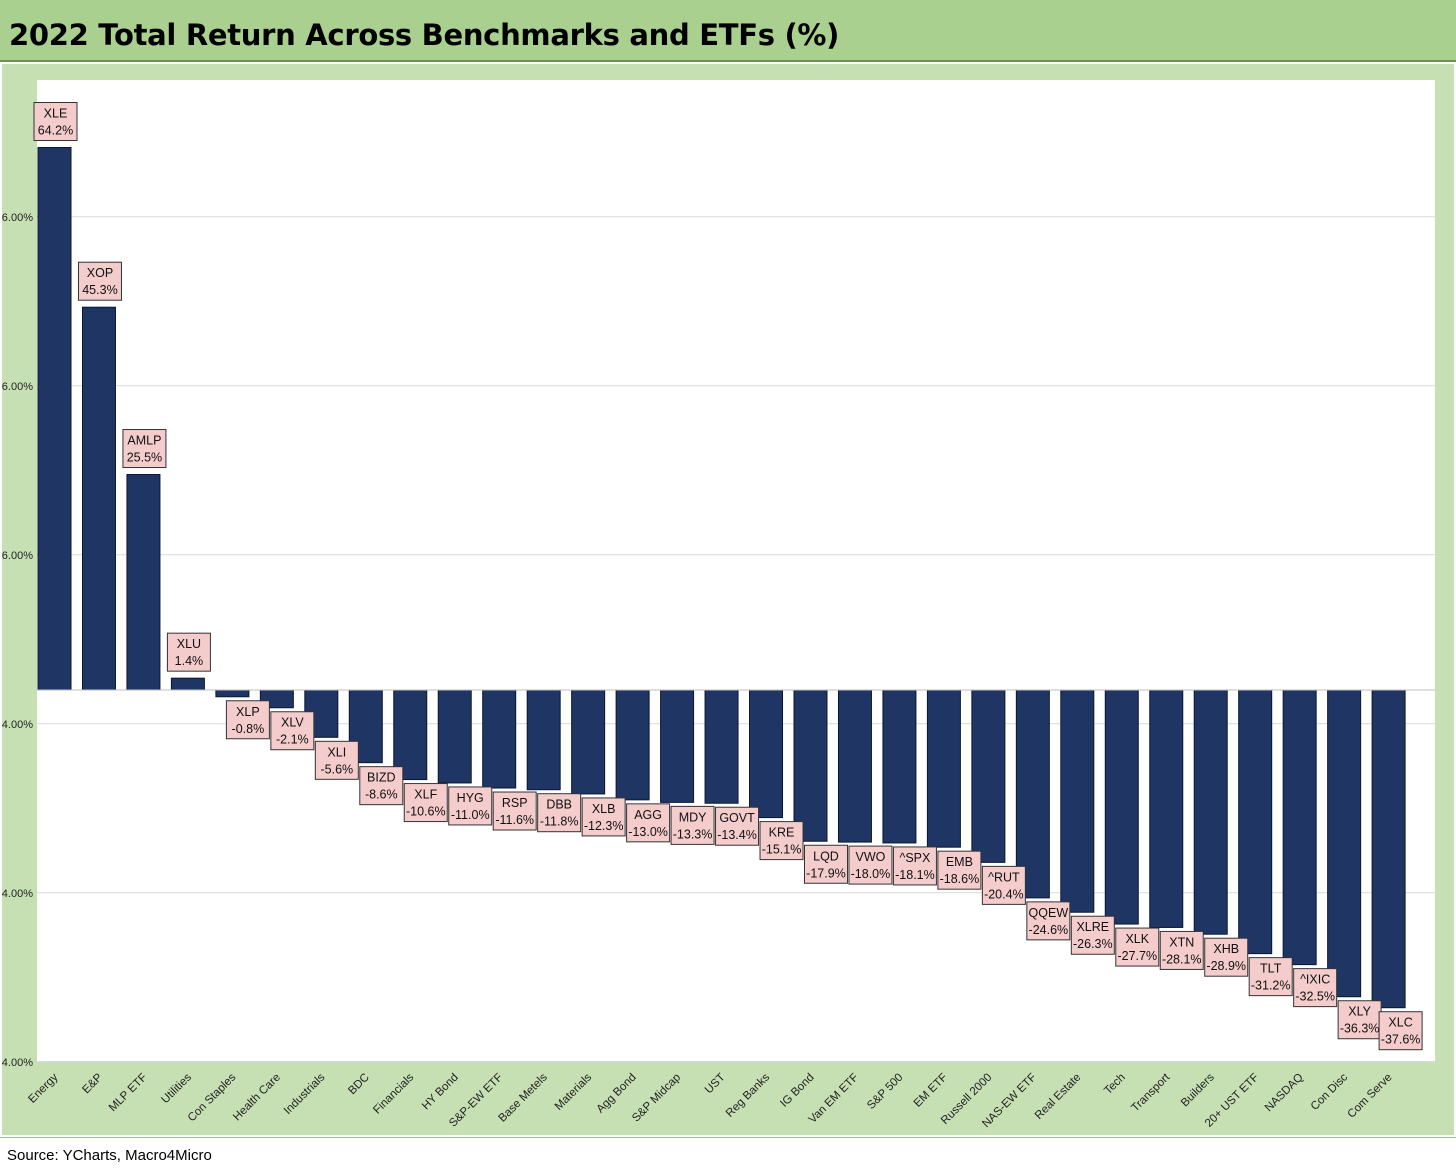 The image size is (1456, 1173). Describe the element at coordinates (292, 723) in the screenshot. I see `data-label-ticker: XLV` at that location.